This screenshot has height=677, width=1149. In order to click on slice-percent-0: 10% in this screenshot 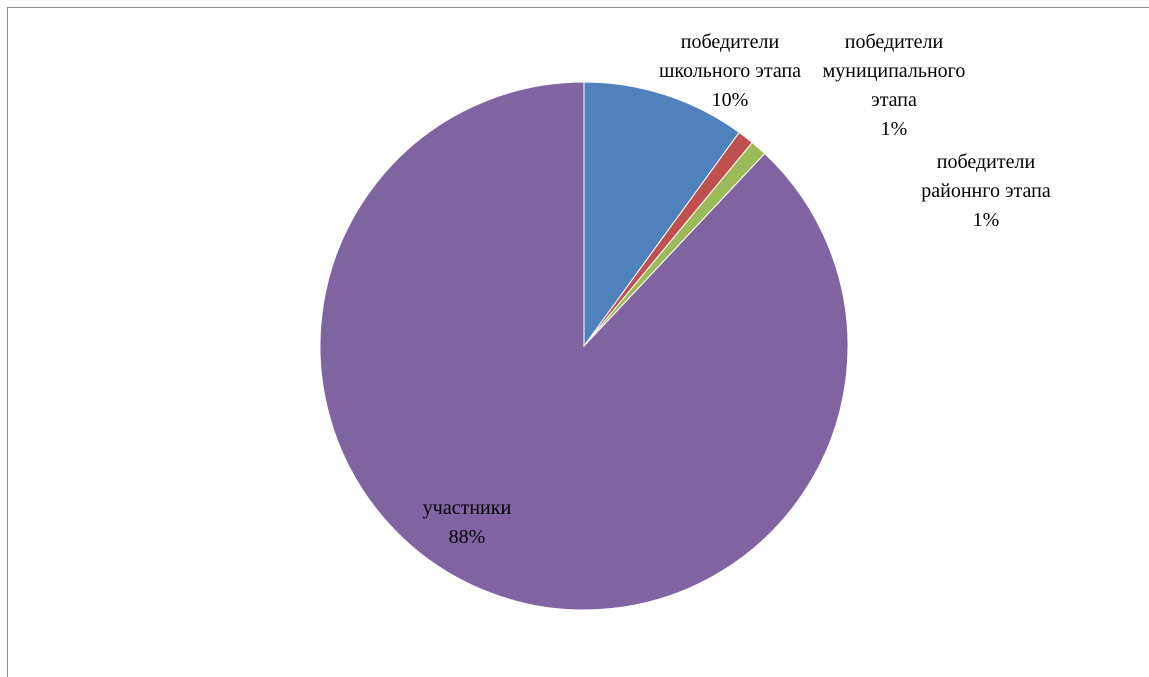, I will do `click(730, 100)`.